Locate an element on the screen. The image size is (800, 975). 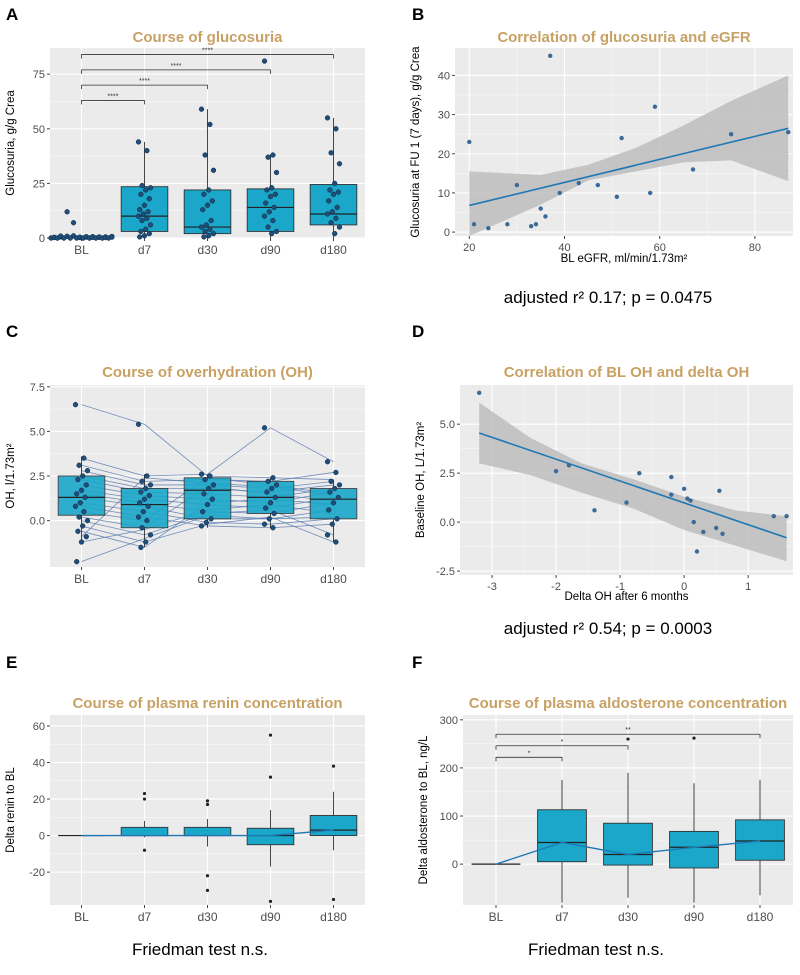
y-tick-label-e: 20 is located at coordinates (39, 800).